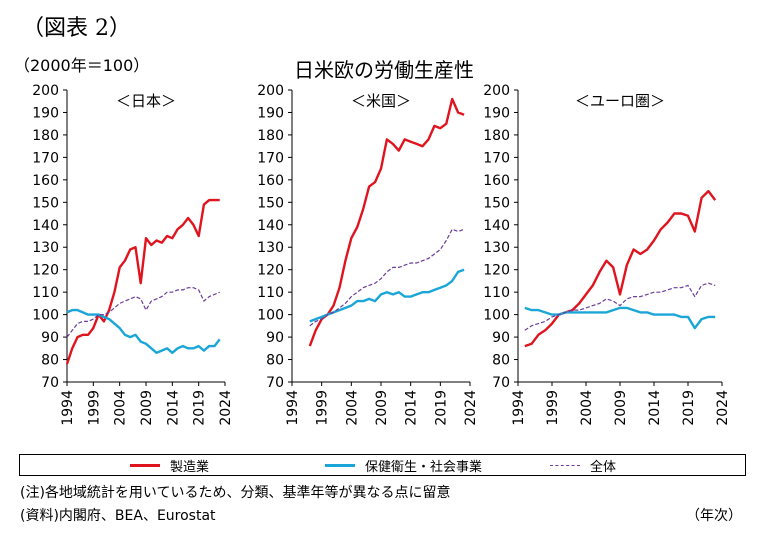  I want to click on x-unit-label: （年次）, so click(714, 516).